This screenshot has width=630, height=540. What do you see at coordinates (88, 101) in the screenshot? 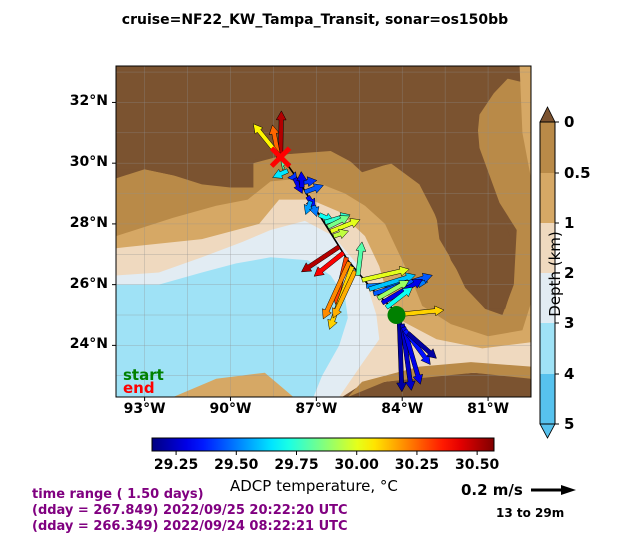
I see `lat-tick-label: 32°N` at bounding box center [88, 101].